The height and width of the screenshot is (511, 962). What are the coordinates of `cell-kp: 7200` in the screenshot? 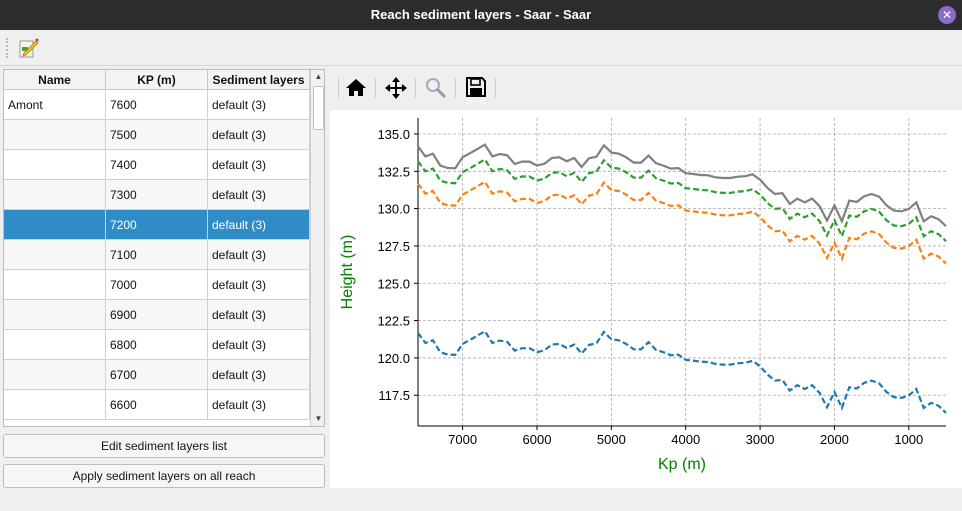 It's located at (157, 225).